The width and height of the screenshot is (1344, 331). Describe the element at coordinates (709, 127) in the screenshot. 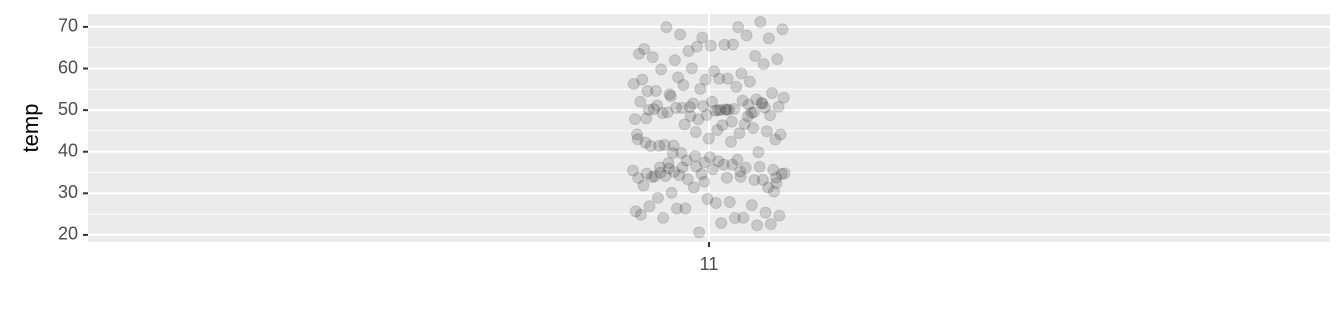

I see `points` at that location.